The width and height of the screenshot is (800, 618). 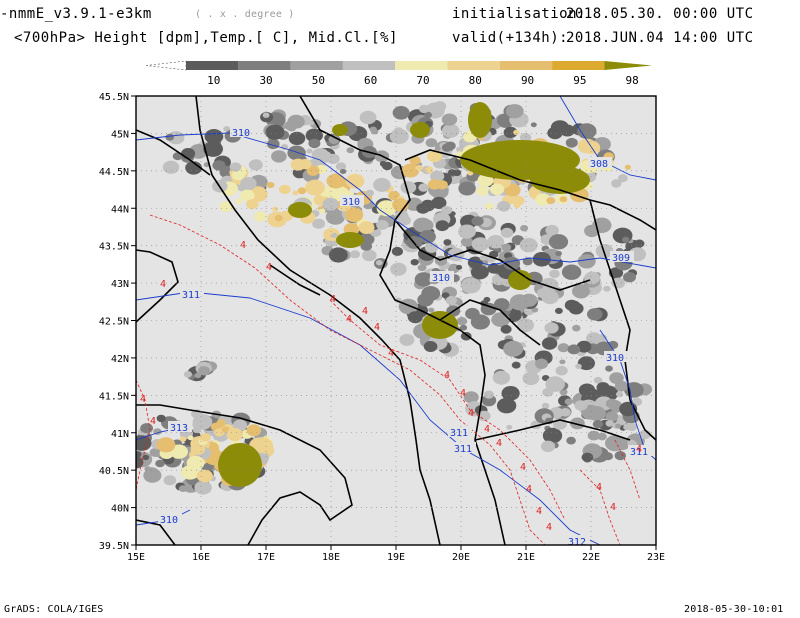 I want to click on height-contour-label: 308, so click(x=599, y=164).